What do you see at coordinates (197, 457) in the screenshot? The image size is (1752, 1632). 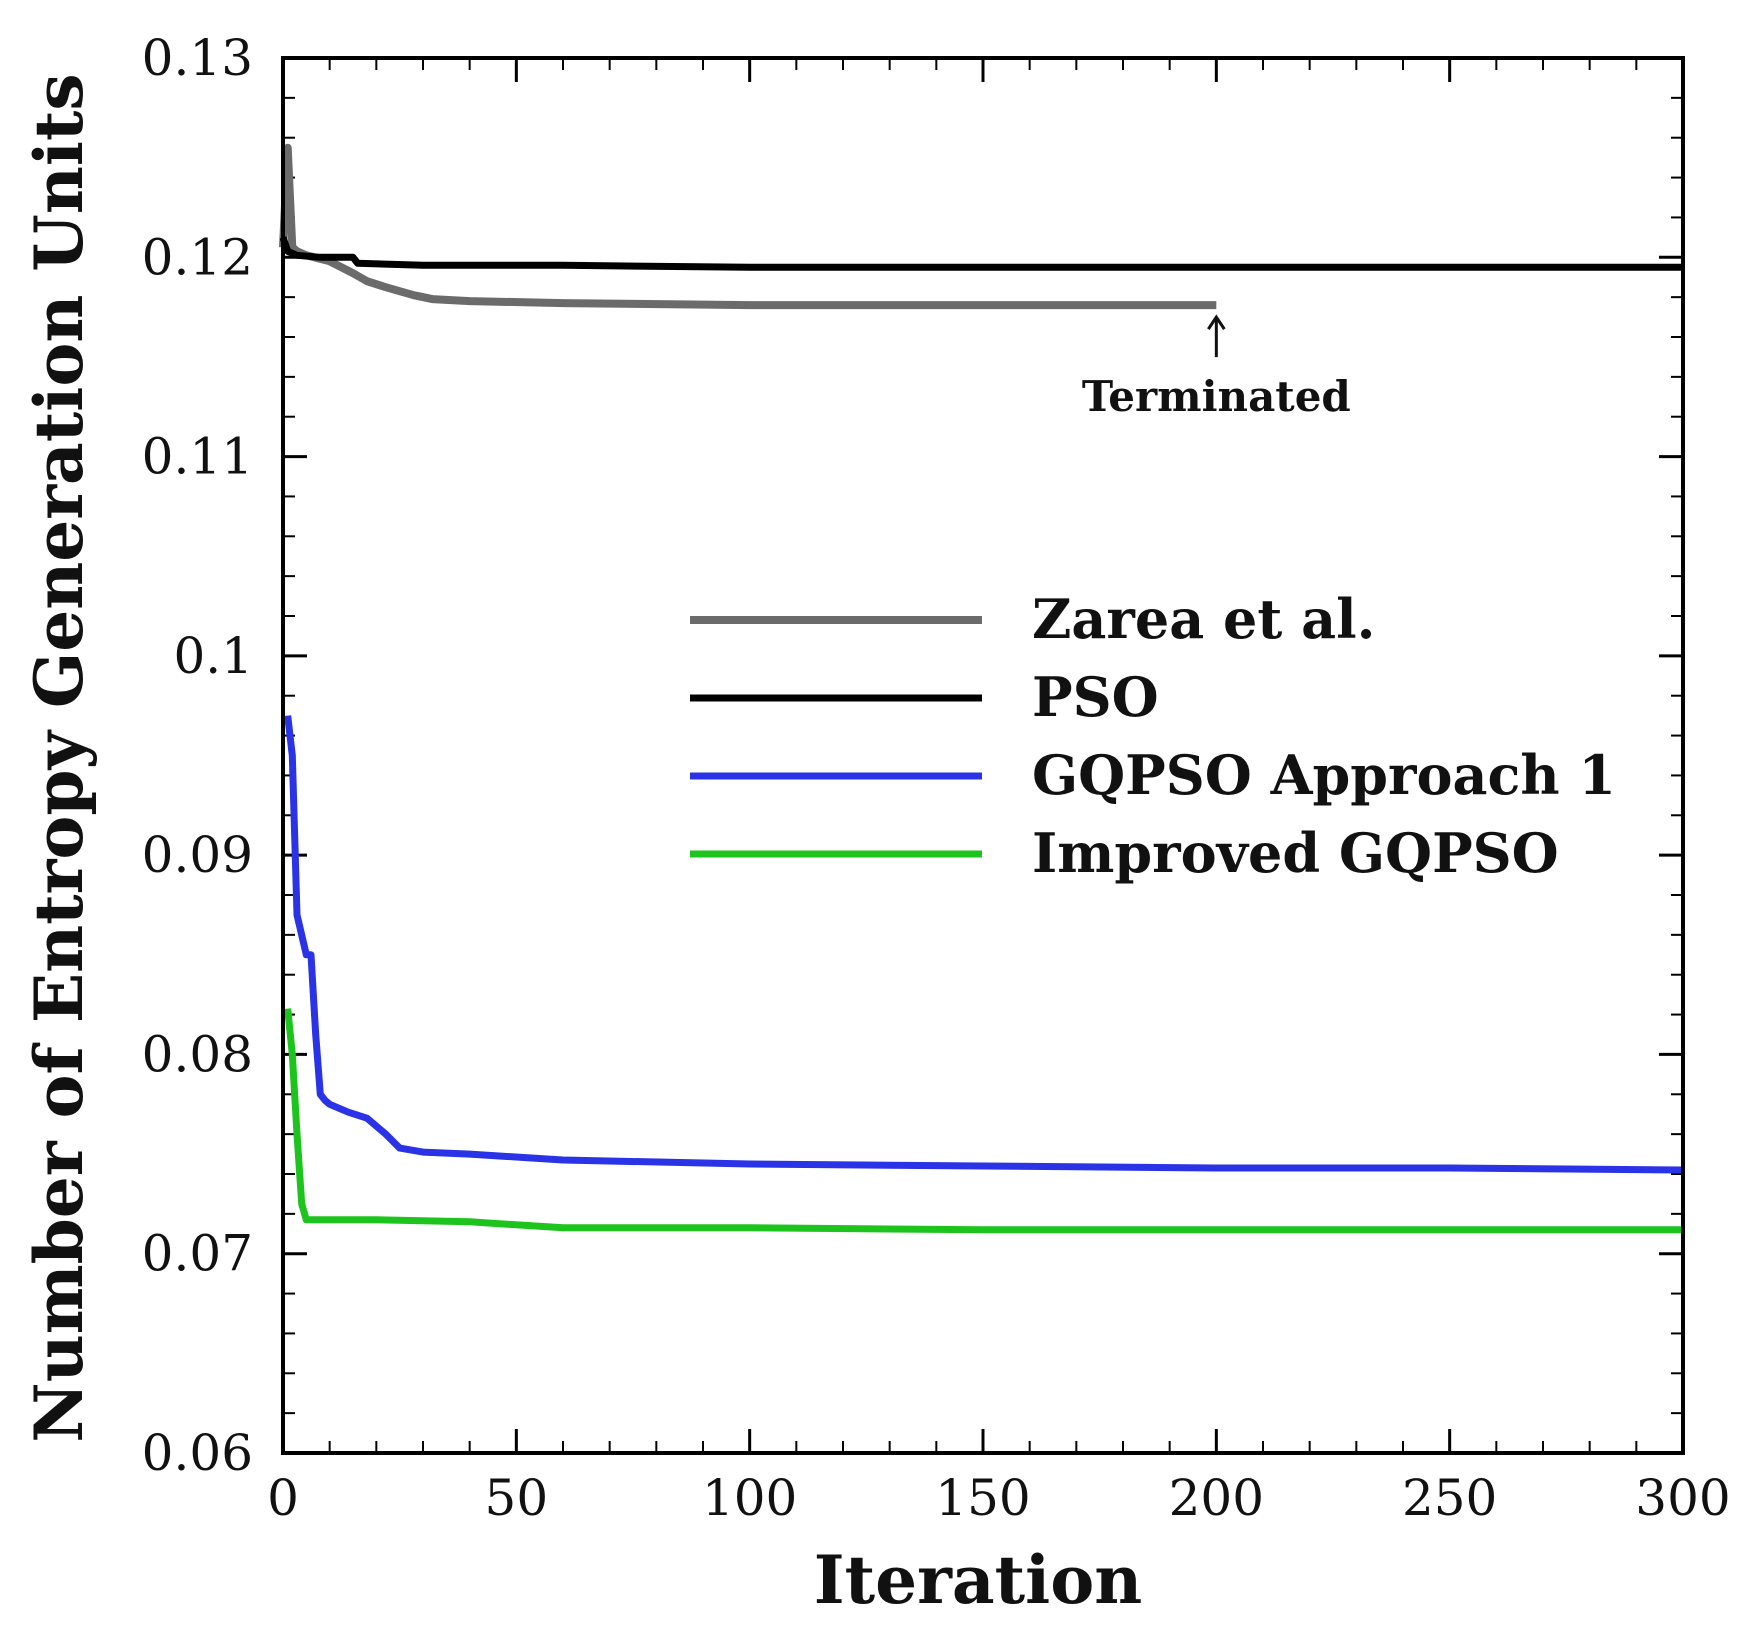 I see `y-tick-label: 0.11` at bounding box center [197, 457].